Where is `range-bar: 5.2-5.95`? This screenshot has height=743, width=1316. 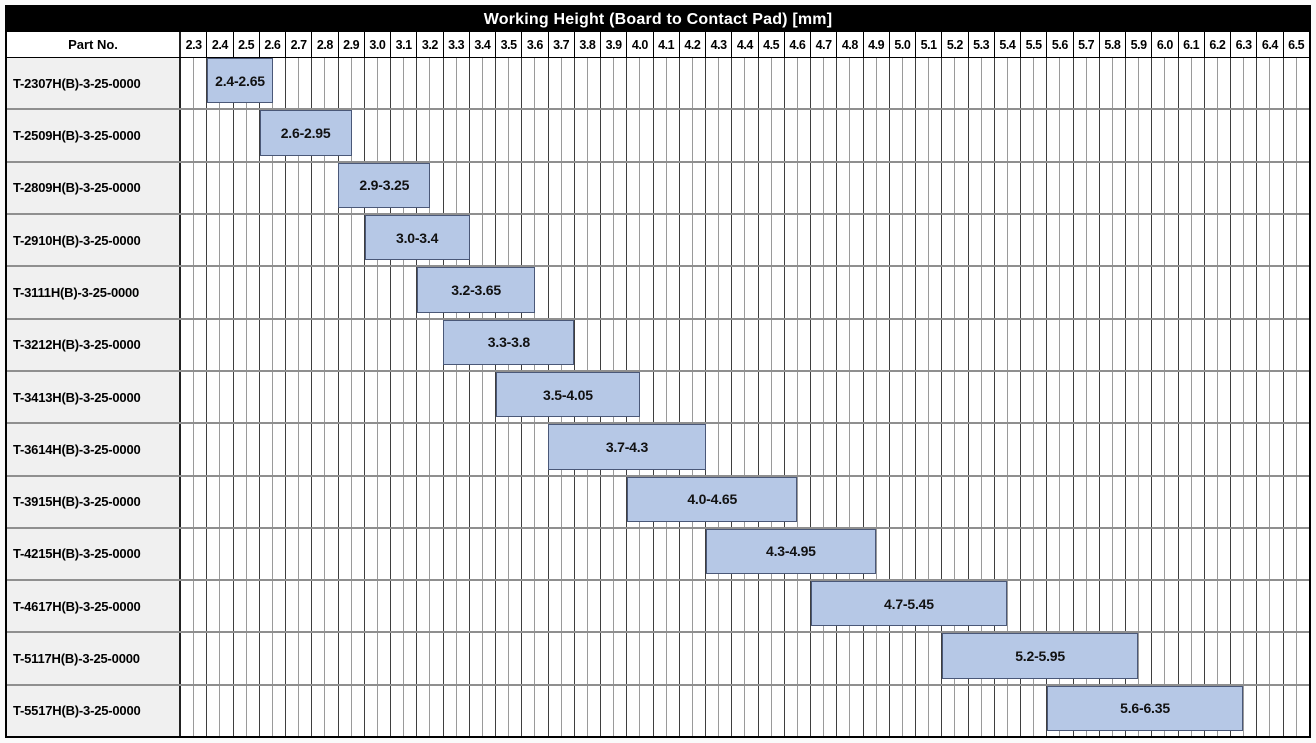
range-bar: 5.2-5.95 is located at coordinates (1040, 656).